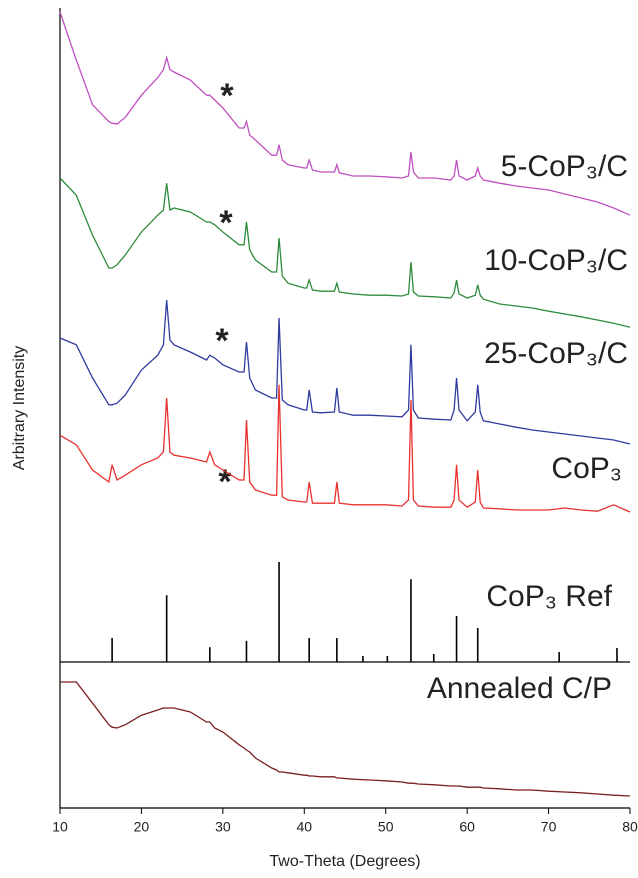 Image resolution: width=638 pixels, height=878 pixels. I want to click on x-tick-label: 40, so click(304, 827).